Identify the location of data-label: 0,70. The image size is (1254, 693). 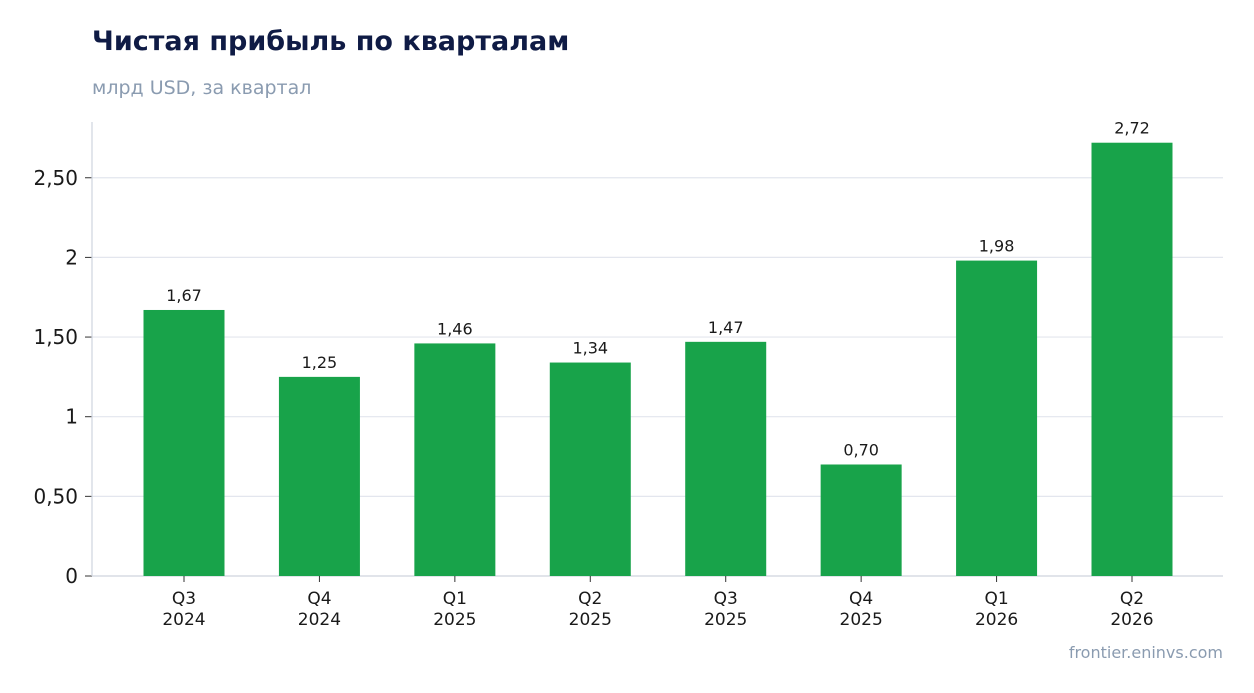
(861, 449).